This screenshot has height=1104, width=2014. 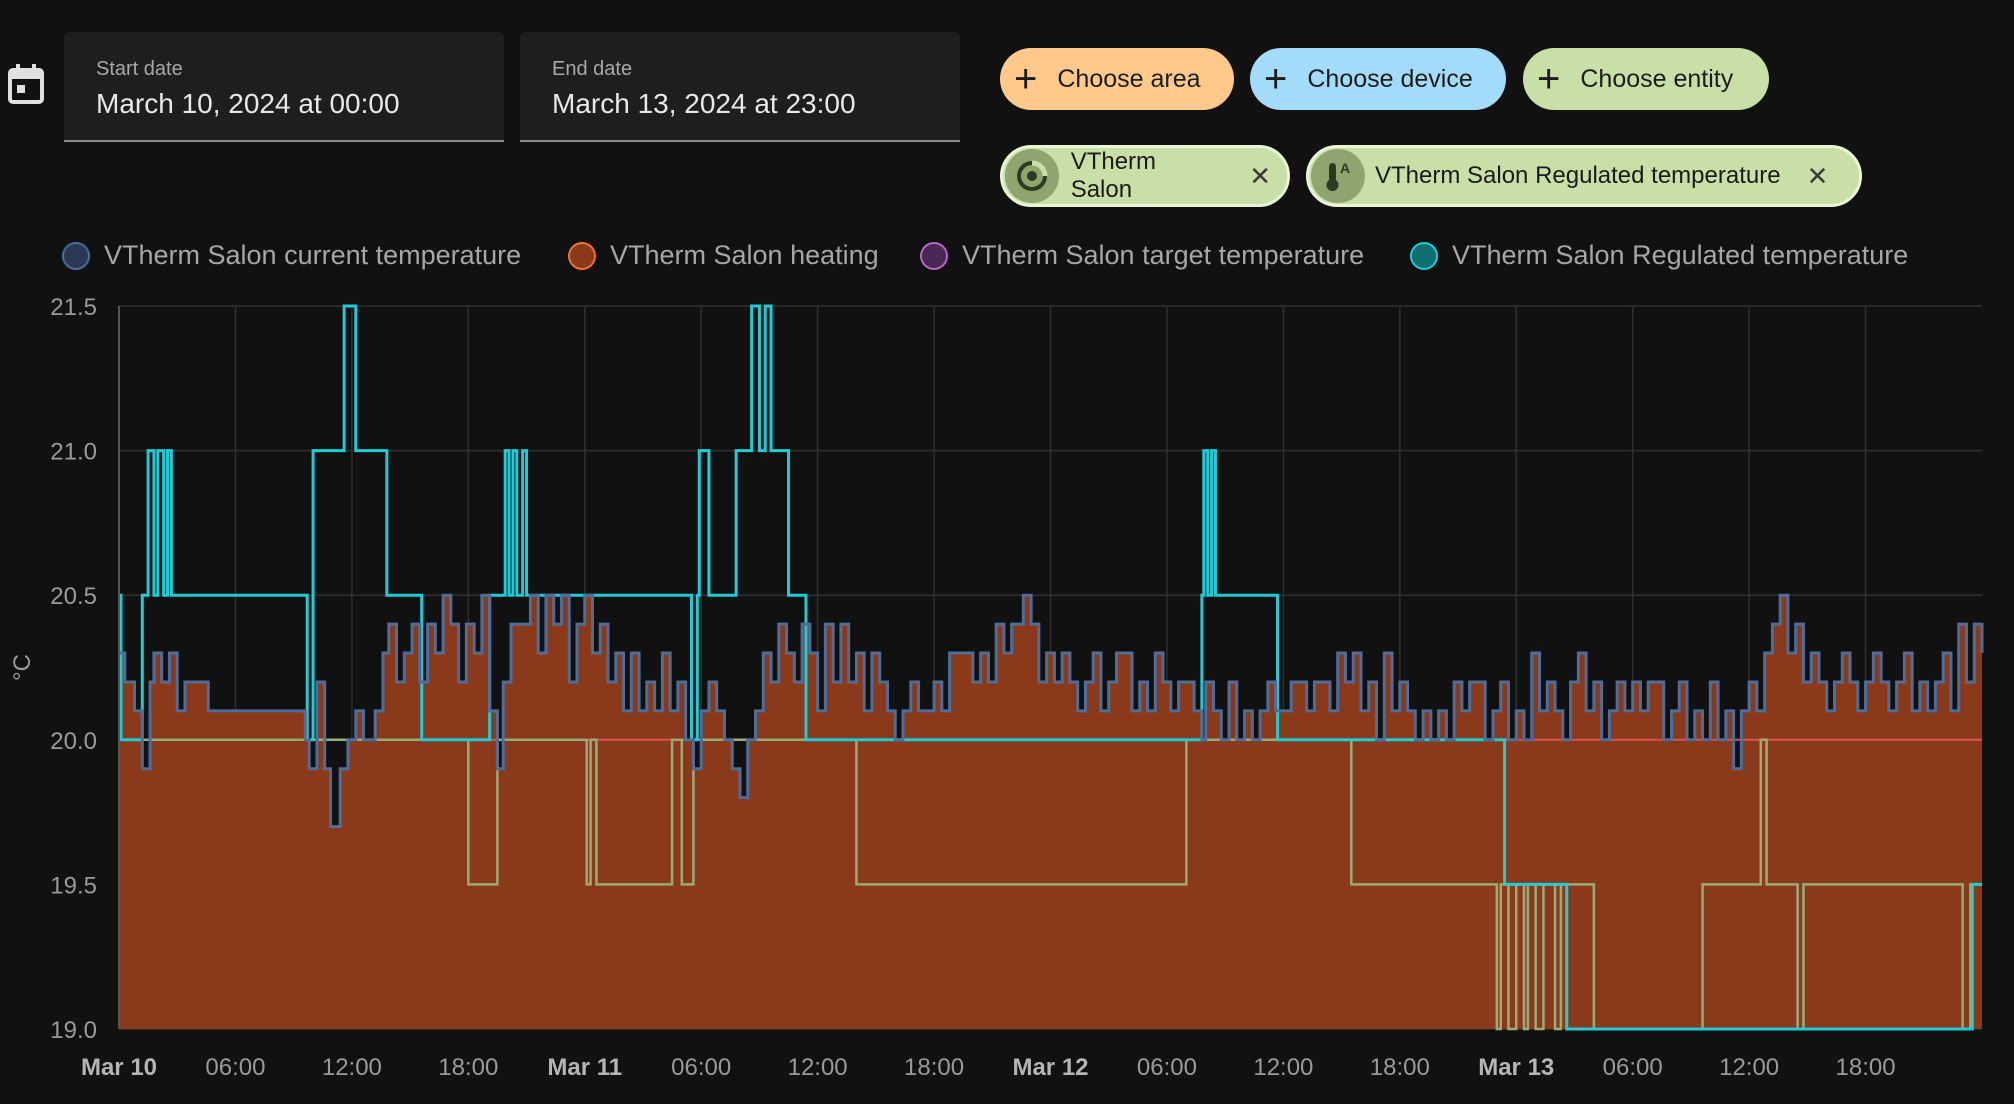 I want to click on end-date-label: End date, so click(x=592, y=69).